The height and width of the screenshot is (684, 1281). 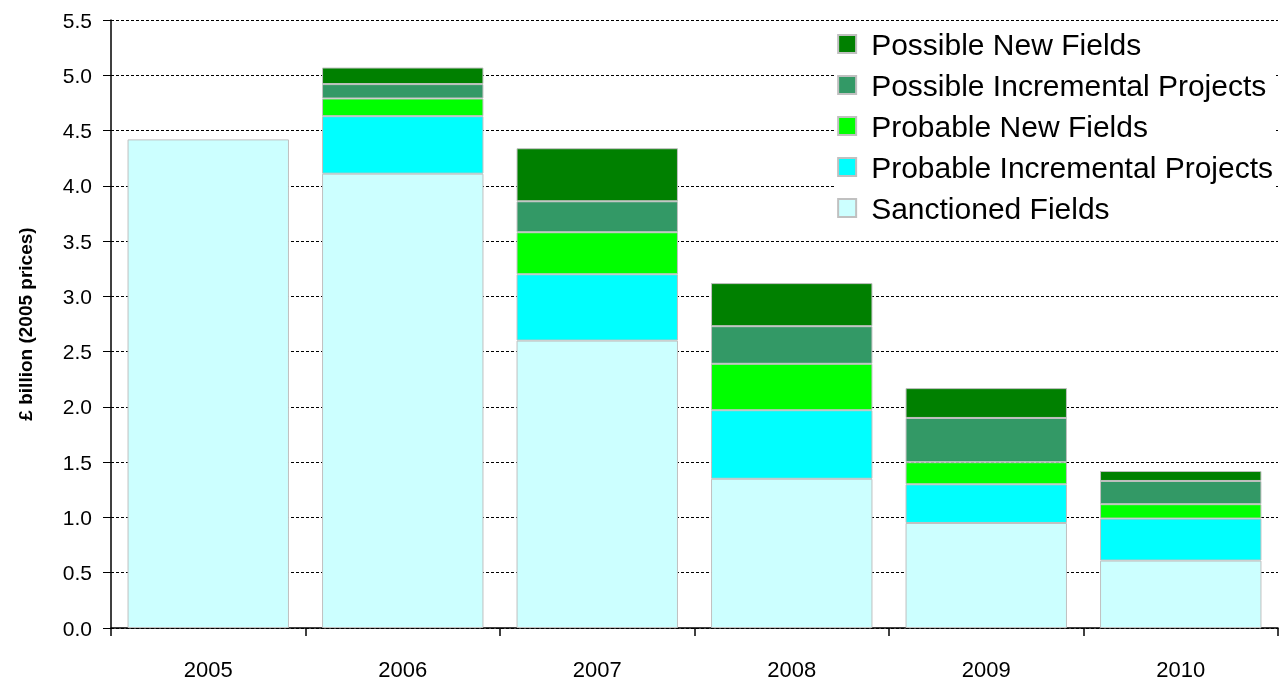 What do you see at coordinates (792, 669) in the screenshot?
I see `x-tick-label: 2008` at bounding box center [792, 669].